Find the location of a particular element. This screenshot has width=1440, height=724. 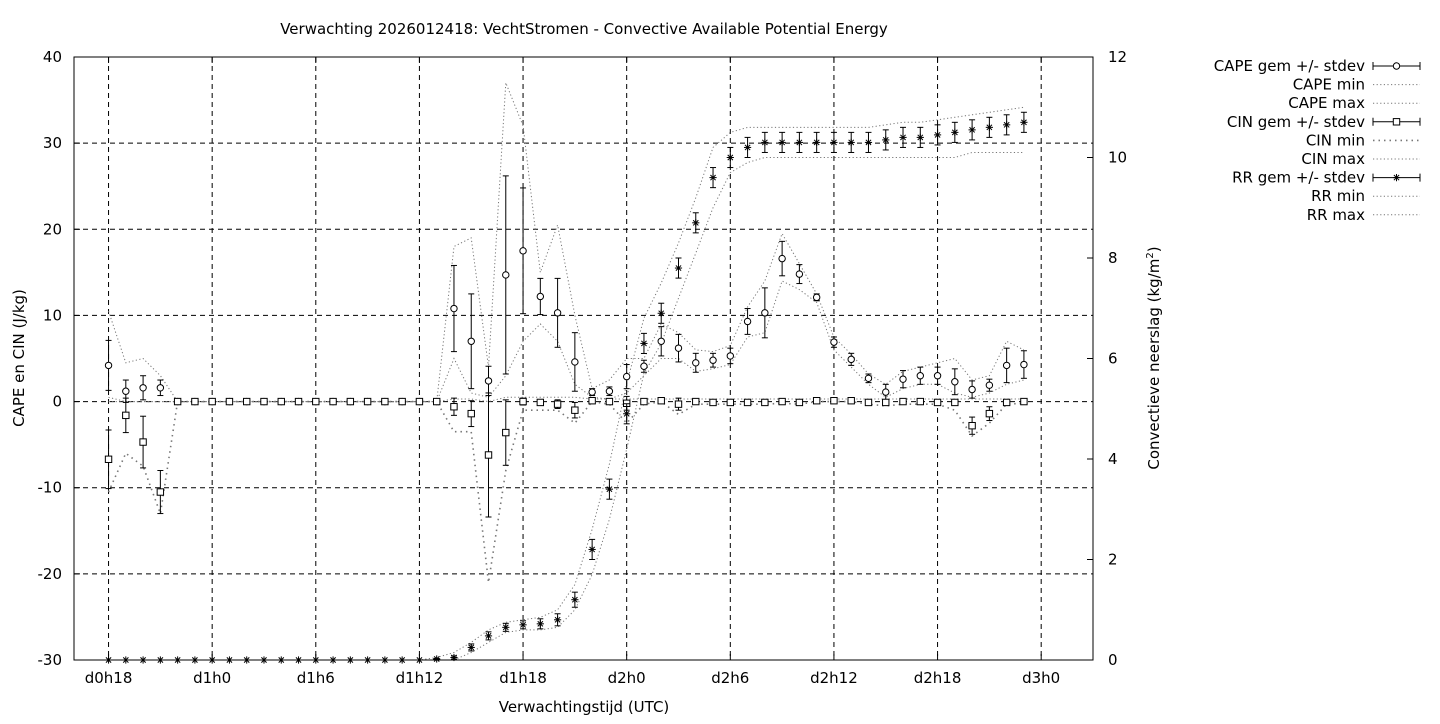

x-tick-label: d2h18 is located at coordinates (938, 678).